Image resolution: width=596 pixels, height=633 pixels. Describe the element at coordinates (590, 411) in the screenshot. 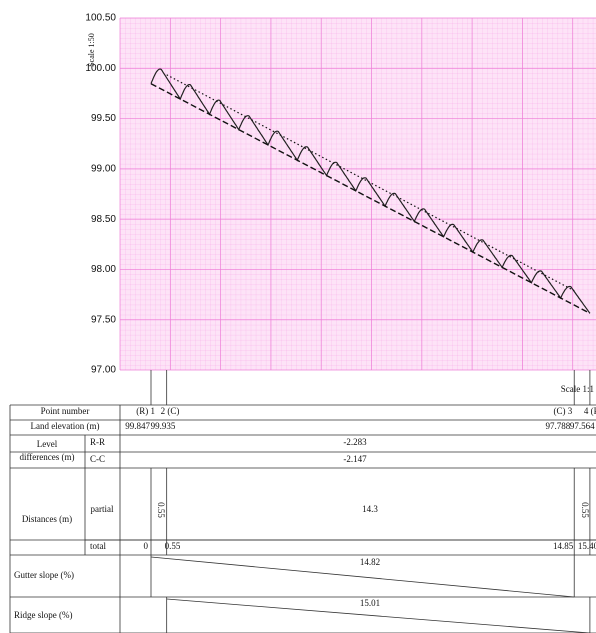

I see `table-text: 4 (R)` at that location.